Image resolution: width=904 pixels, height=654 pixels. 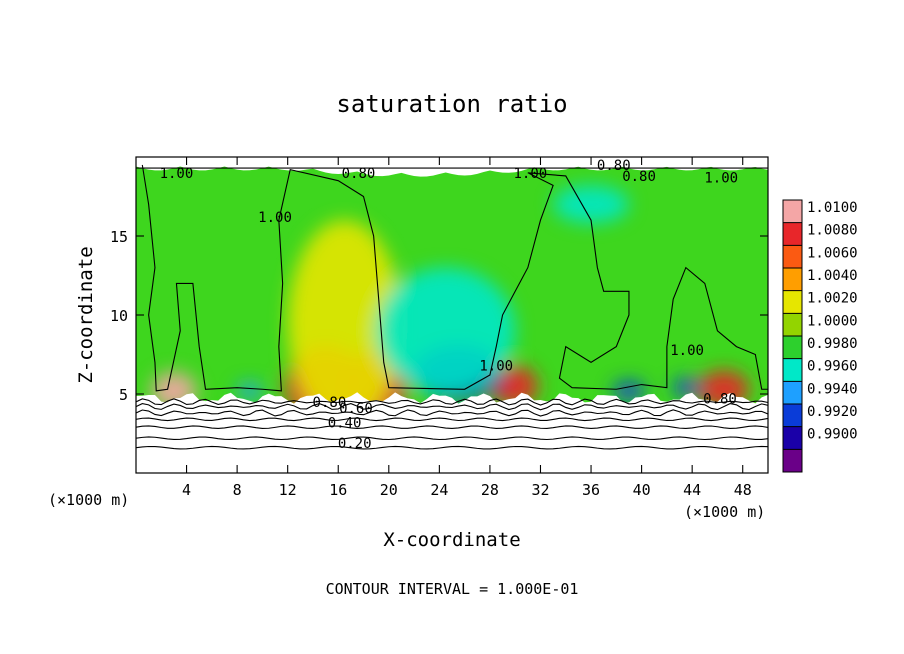 I want to click on contour-label-8: 1.00, so click(x=687, y=351).